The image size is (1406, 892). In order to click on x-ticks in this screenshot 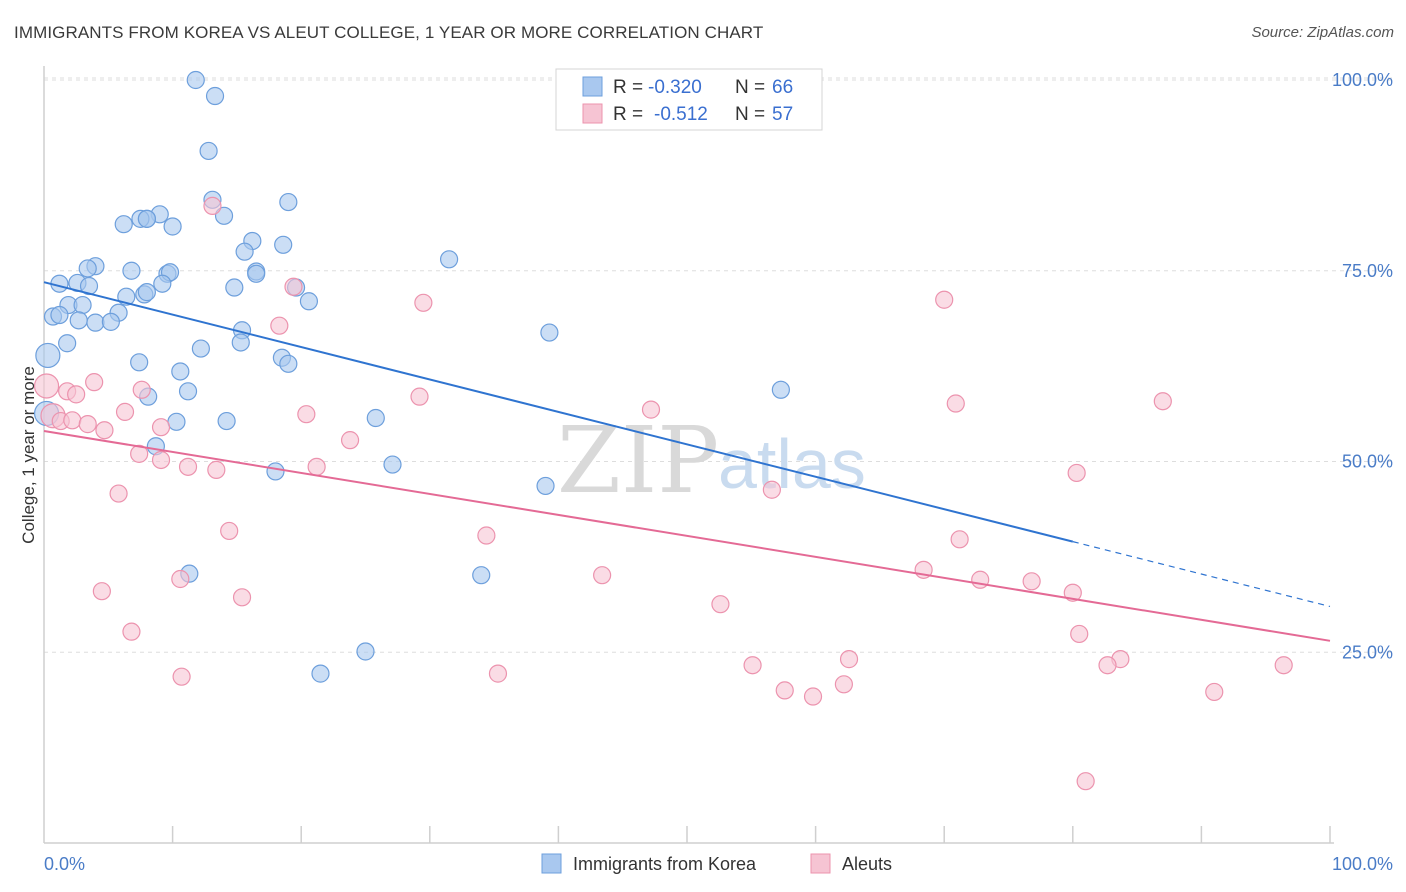, I will do `click(751, 834)`.